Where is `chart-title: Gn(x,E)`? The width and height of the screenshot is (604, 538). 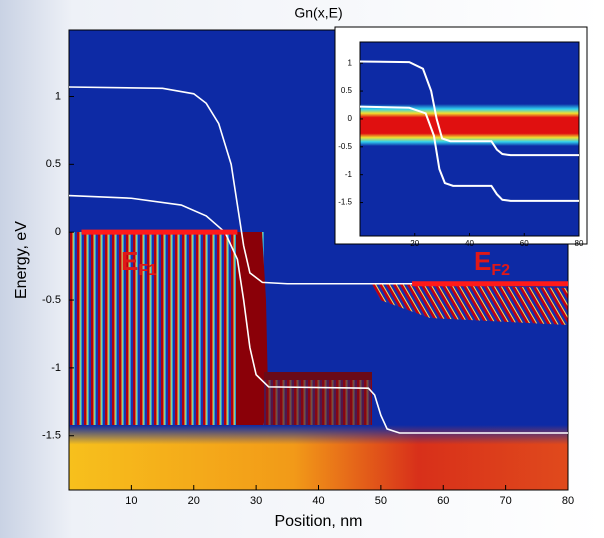
chart-title: Gn(x,E) is located at coordinates (318, 13).